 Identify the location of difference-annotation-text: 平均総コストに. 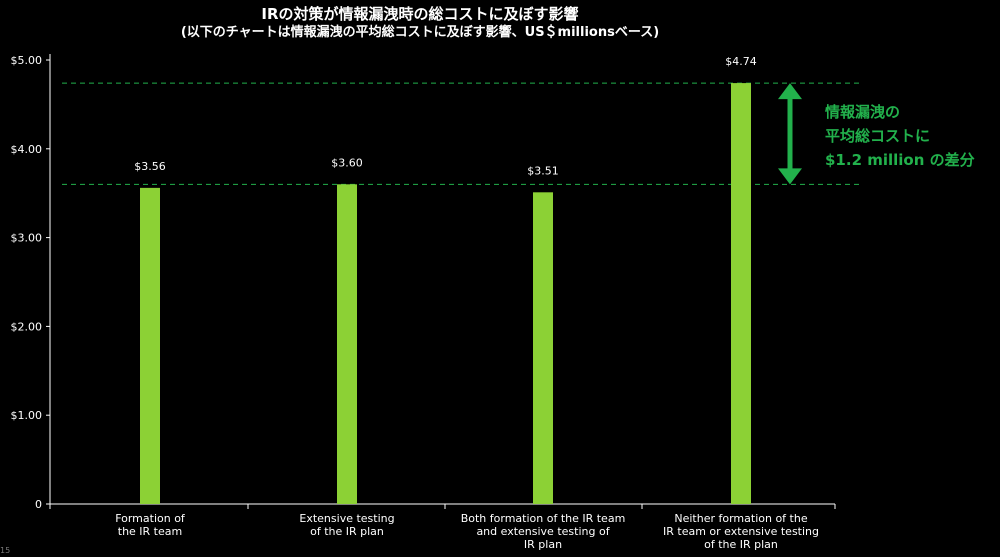
(877, 136).